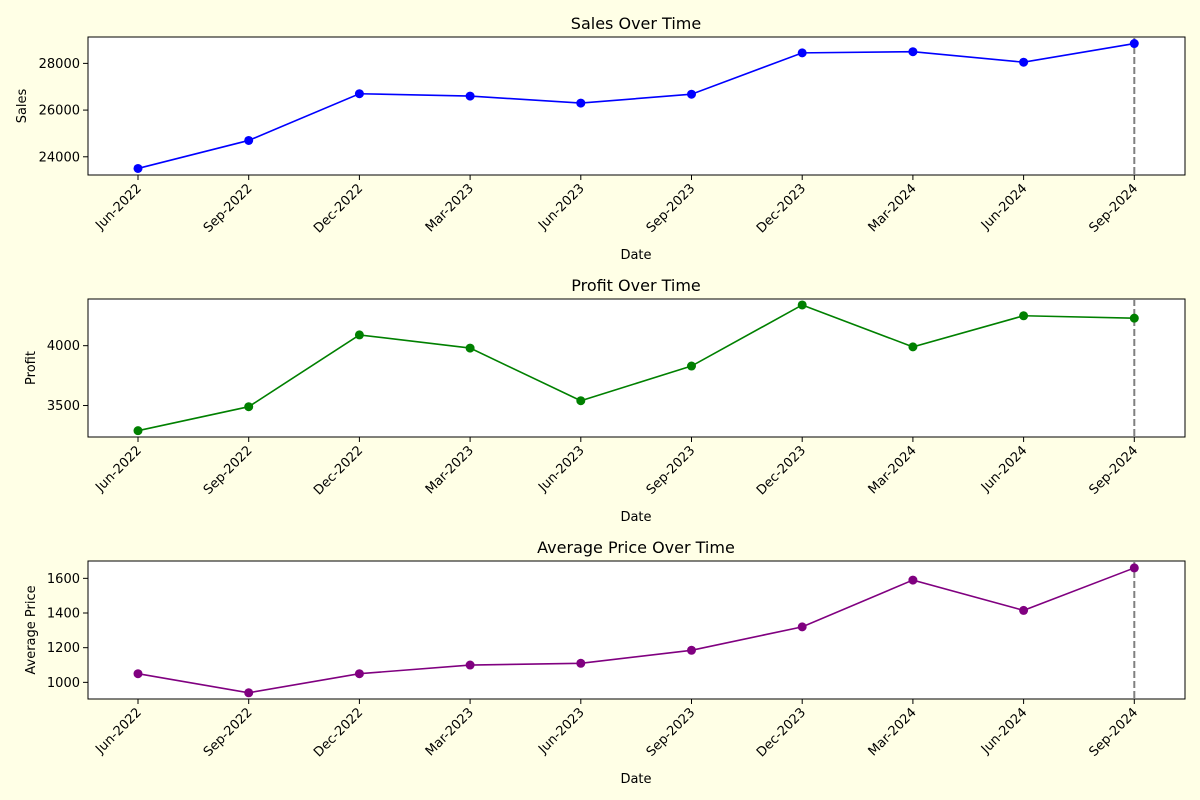  What do you see at coordinates (59, 64) in the screenshot?
I see `y-tick-label: 28000` at bounding box center [59, 64].